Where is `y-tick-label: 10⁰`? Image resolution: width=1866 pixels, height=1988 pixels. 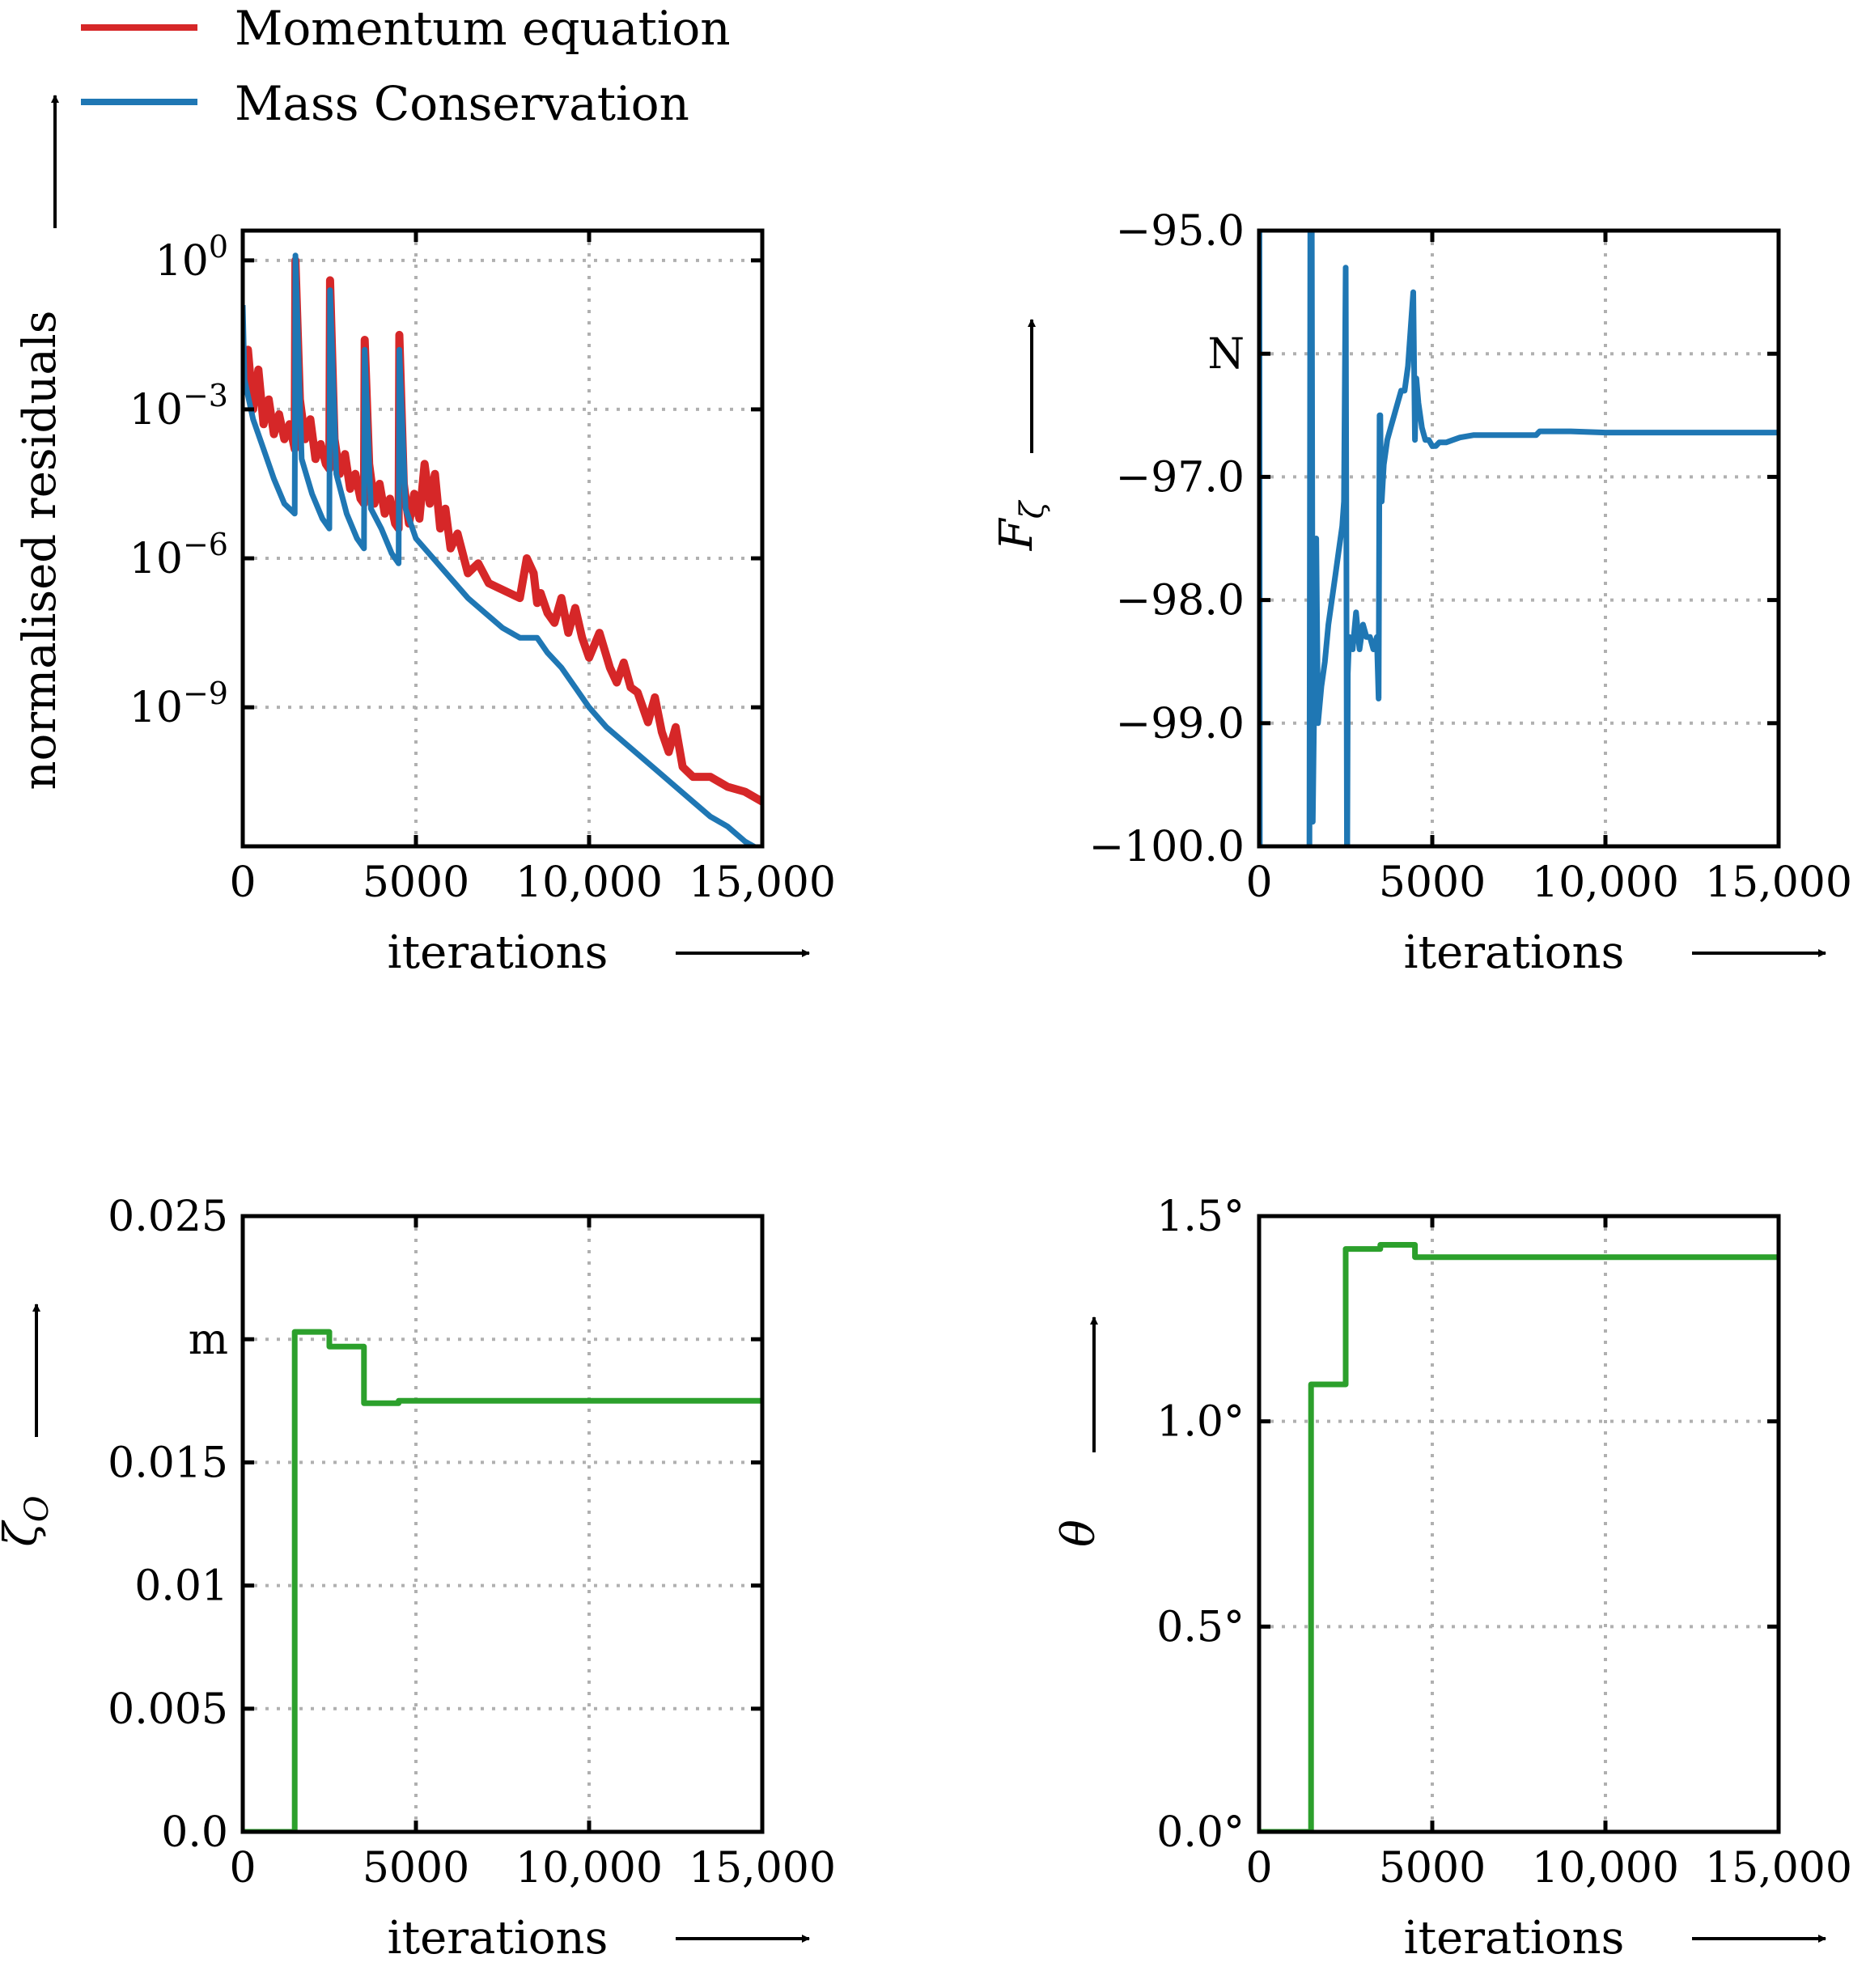 y-tick-label: 10⁰ is located at coordinates (191, 257).